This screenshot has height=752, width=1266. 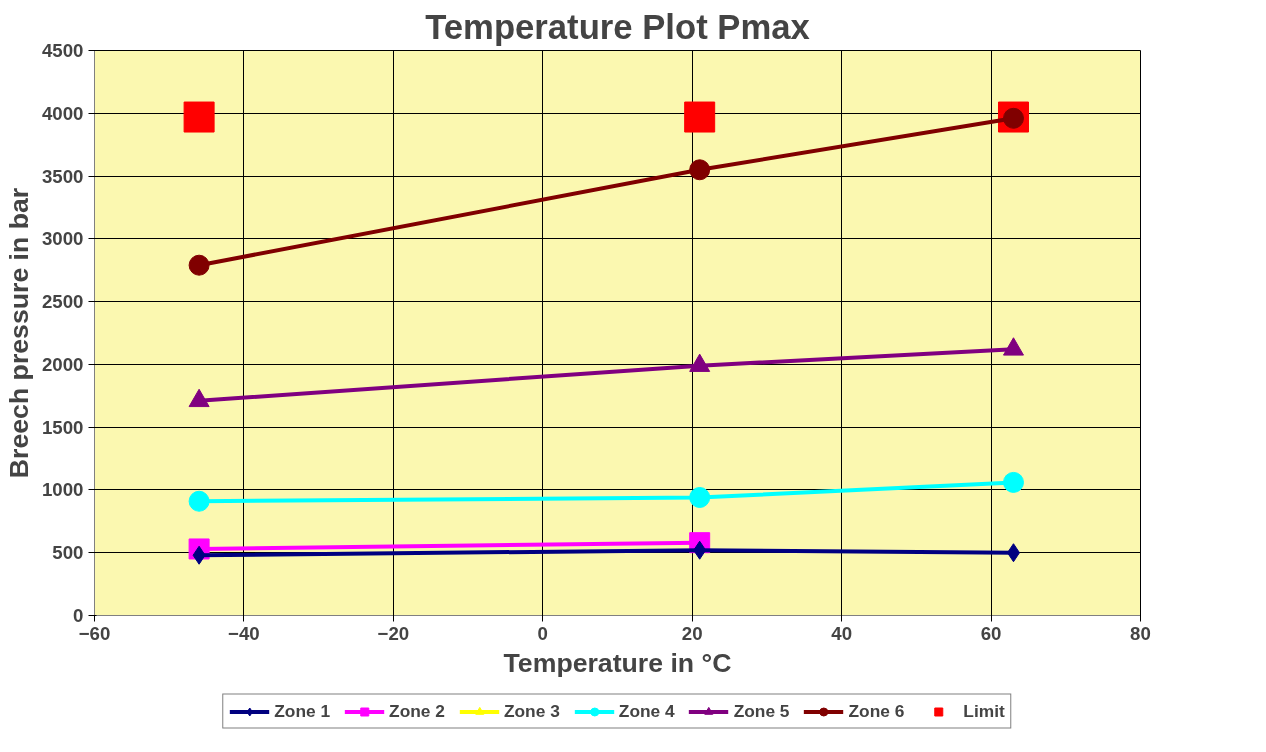 What do you see at coordinates (984, 711) in the screenshot?
I see `legend-label: Limit` at bounding box center [984, 711].